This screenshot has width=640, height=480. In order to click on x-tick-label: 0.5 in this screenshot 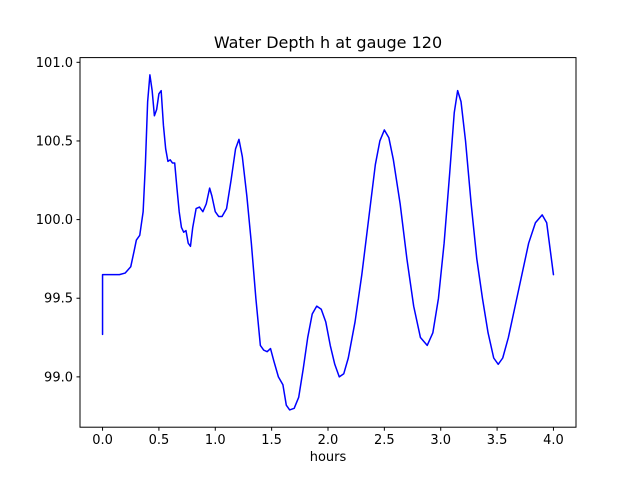, I will do `click(159, 440)`.